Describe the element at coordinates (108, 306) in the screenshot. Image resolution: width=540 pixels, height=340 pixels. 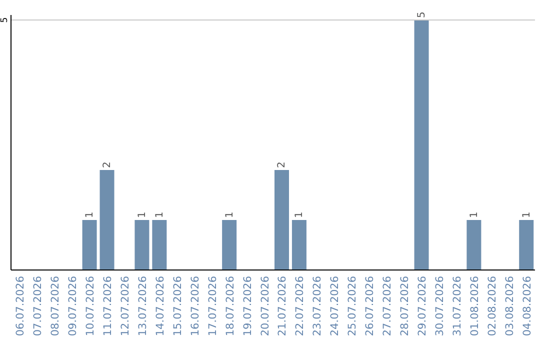
I see `x-tick-label: 11.07.2026` at that location.